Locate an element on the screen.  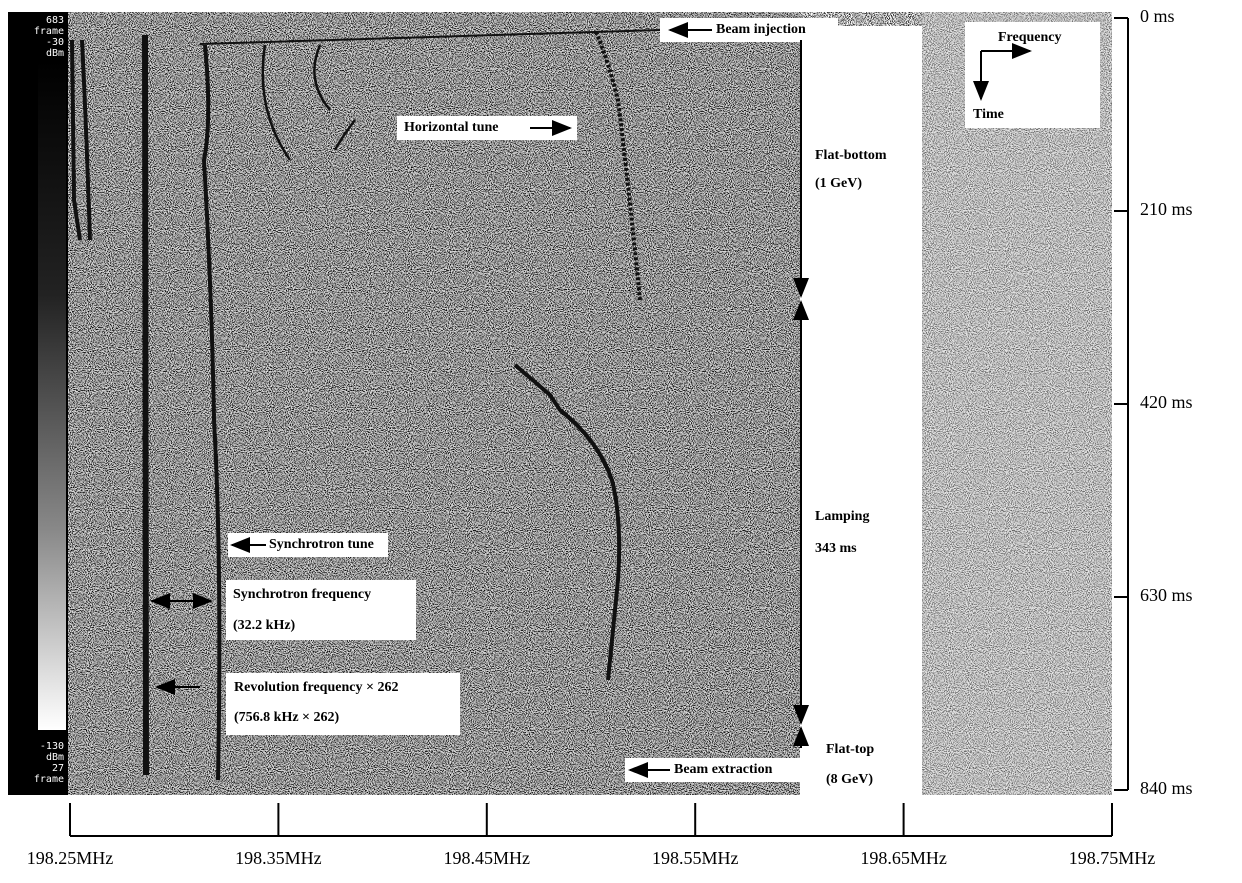
annotation: Beam extraction is located at coordinates (723, 769).